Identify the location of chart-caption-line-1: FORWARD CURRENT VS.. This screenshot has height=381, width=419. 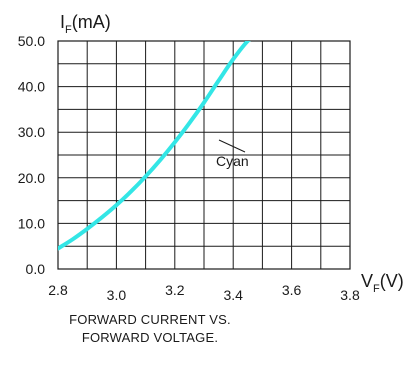
(150, 319).